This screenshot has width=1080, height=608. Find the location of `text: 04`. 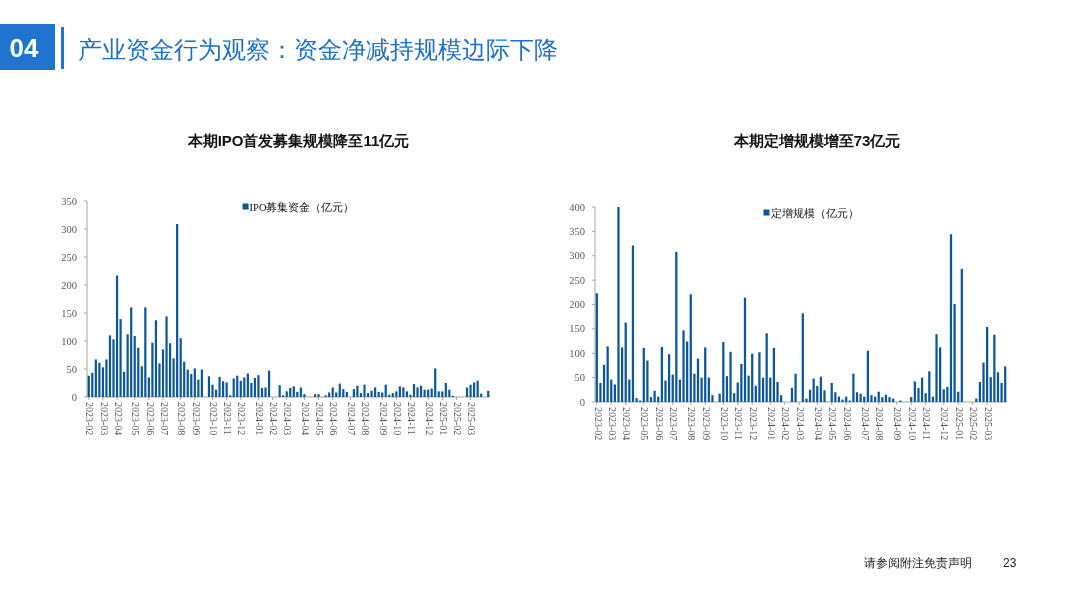

text: 04 is located at coordinates (24, 48).